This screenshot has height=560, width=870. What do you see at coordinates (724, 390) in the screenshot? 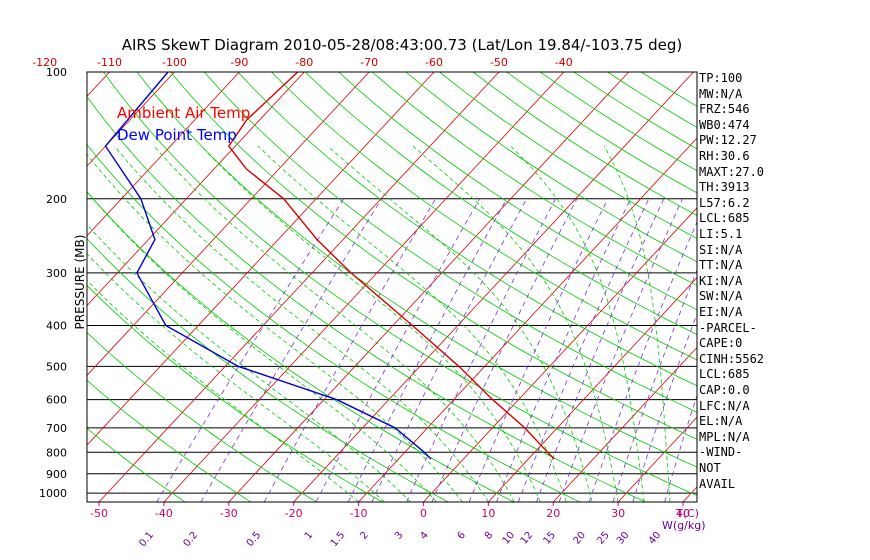
I see `stat-line: CAP:0.0` at bounding box center [724, 390].